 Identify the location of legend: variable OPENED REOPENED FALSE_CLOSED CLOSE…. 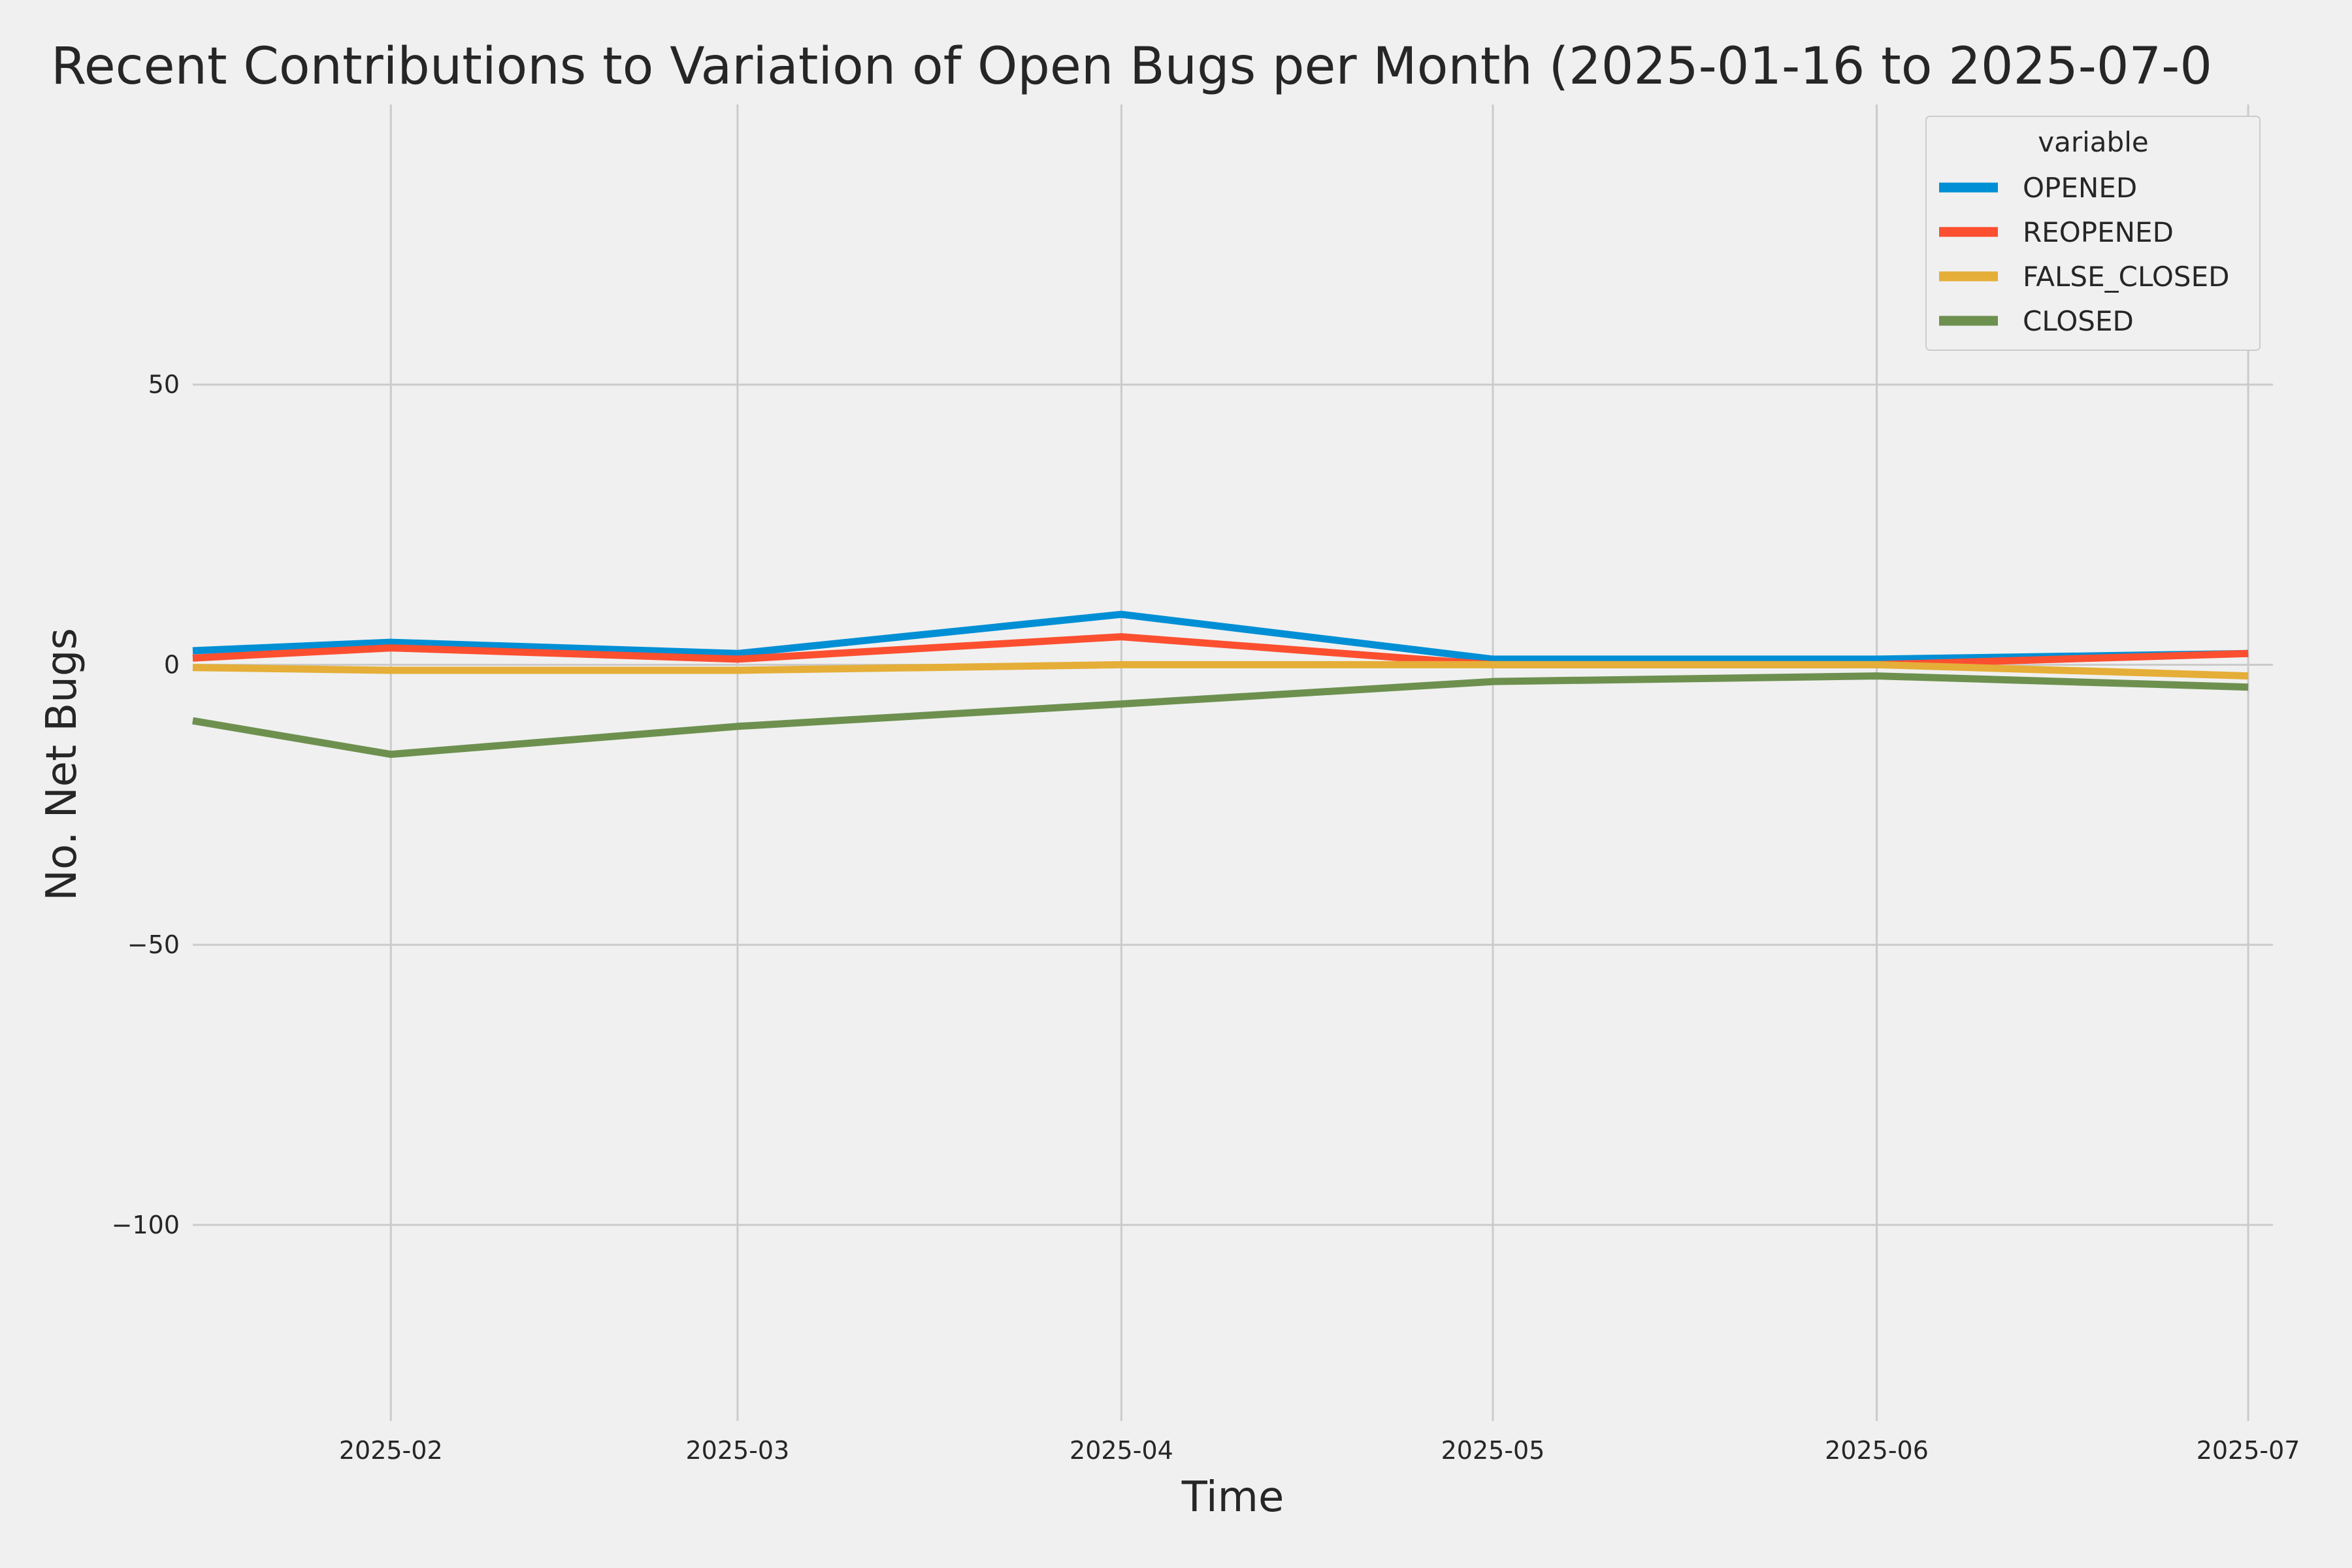
(2093, 233).